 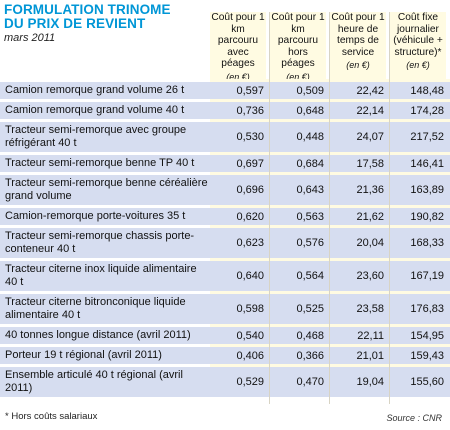 What do you see at coordinates (105, 90) in the screenshot?
I see `row-label: Camion remorque grand volume 26 t` at bounding box center [105, 90].